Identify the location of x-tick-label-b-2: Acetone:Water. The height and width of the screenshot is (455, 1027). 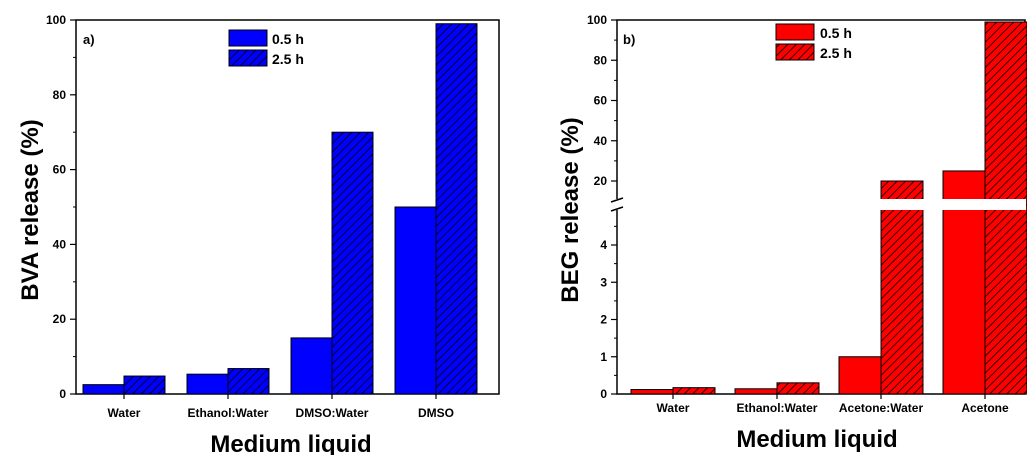
(881, 408).